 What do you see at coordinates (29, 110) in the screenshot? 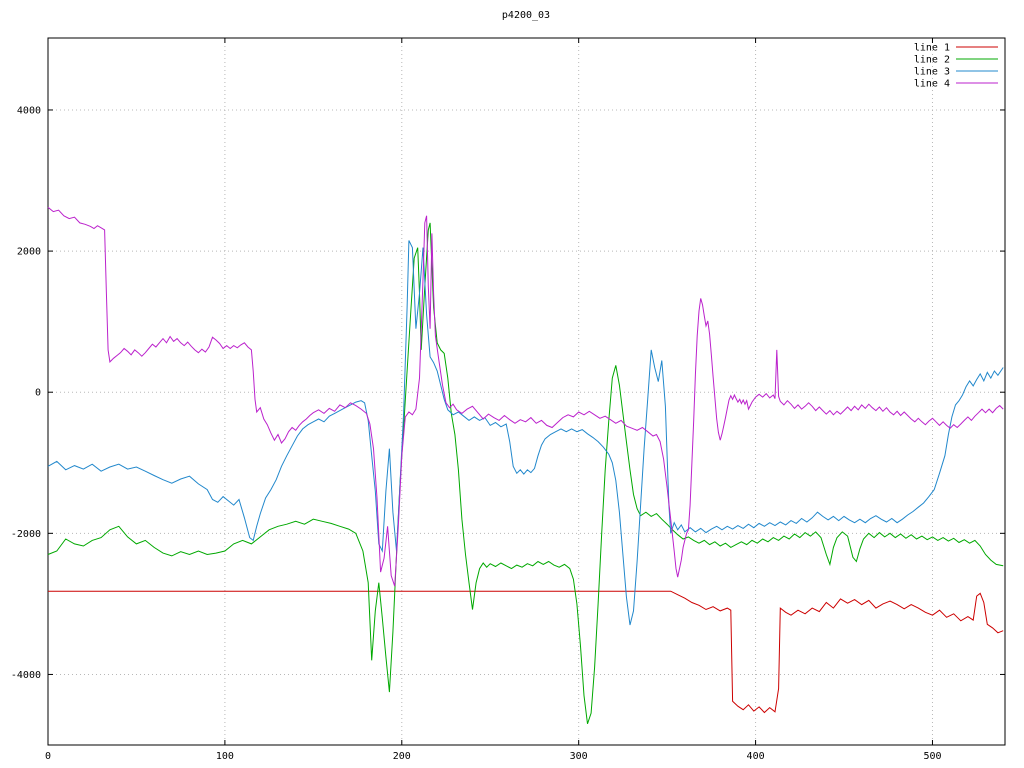
I see `y-tick-label: 4000` at bounding box center [29, 110].